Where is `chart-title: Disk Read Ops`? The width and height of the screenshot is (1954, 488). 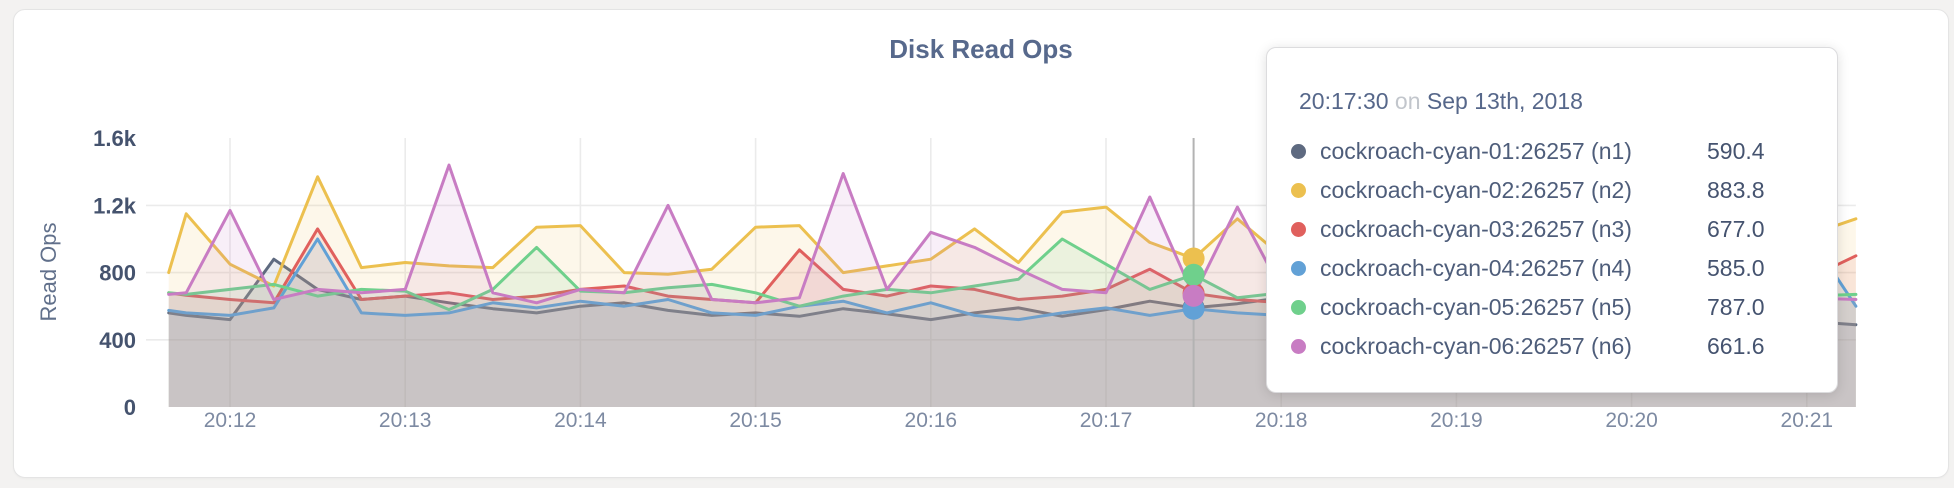
chart-title: Disk Read Ops is located at coordinates (981, 49).